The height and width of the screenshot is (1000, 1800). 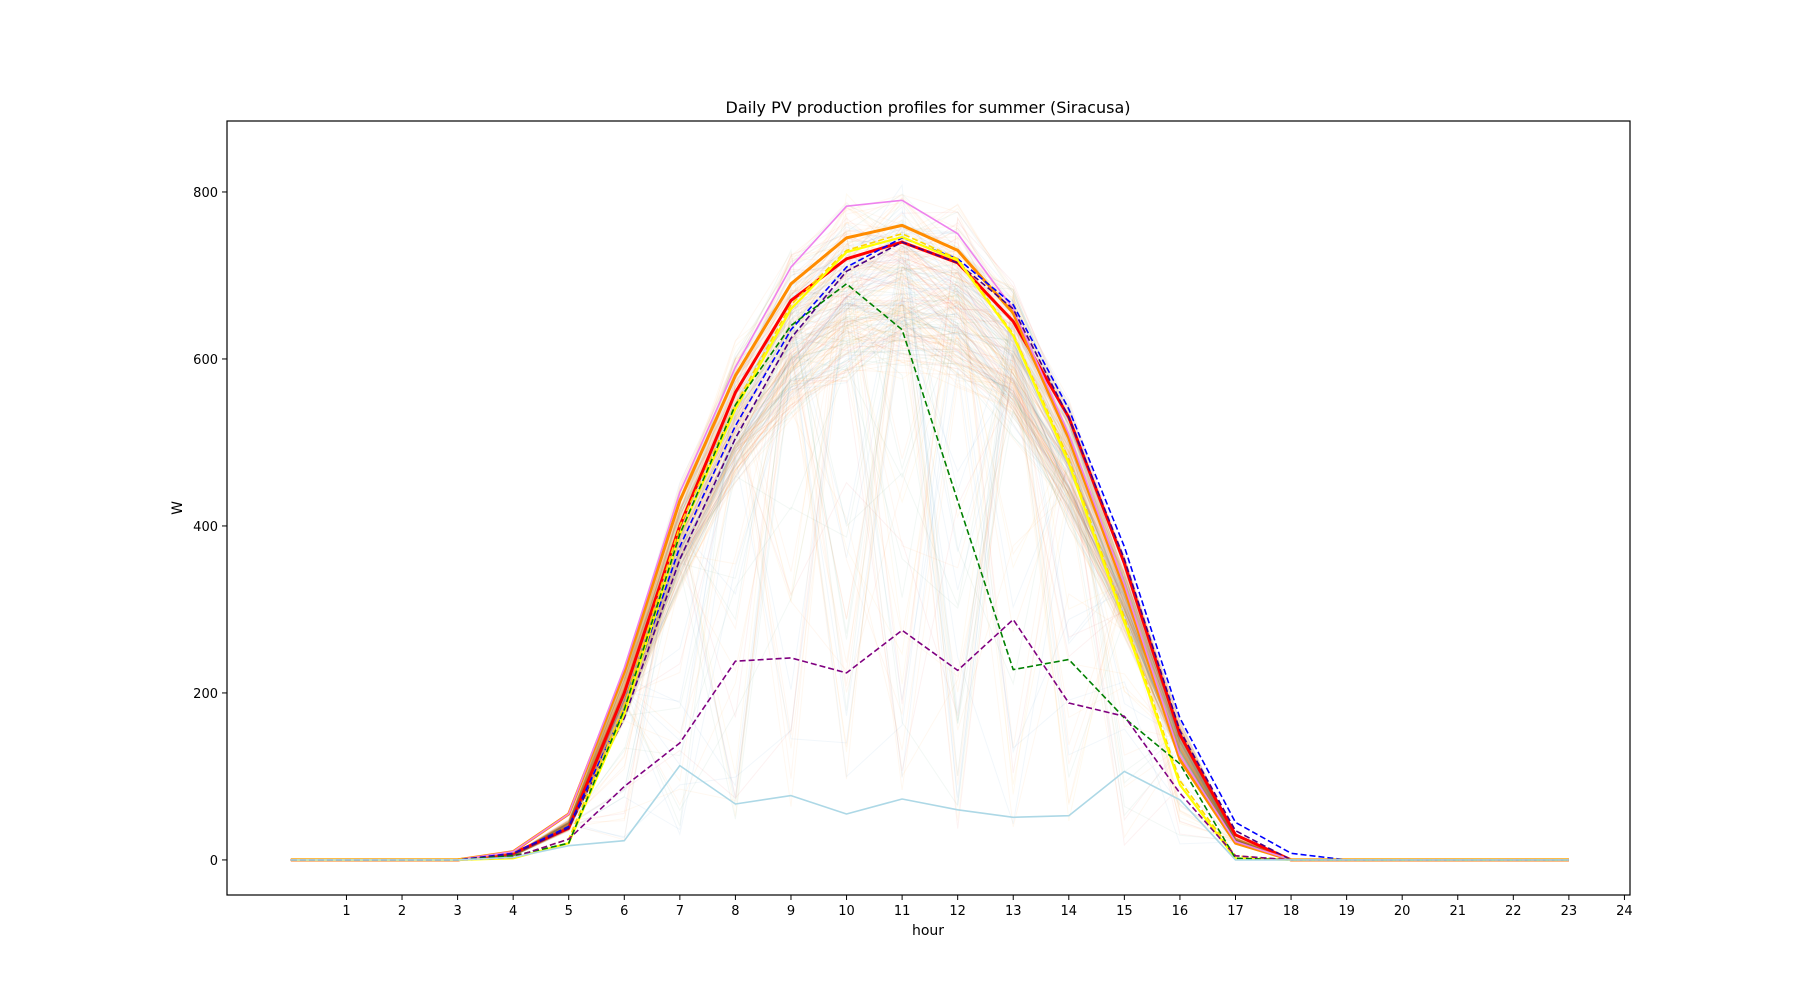 I want to click on x-tick-label: 14, so click(x=1069, y=911).